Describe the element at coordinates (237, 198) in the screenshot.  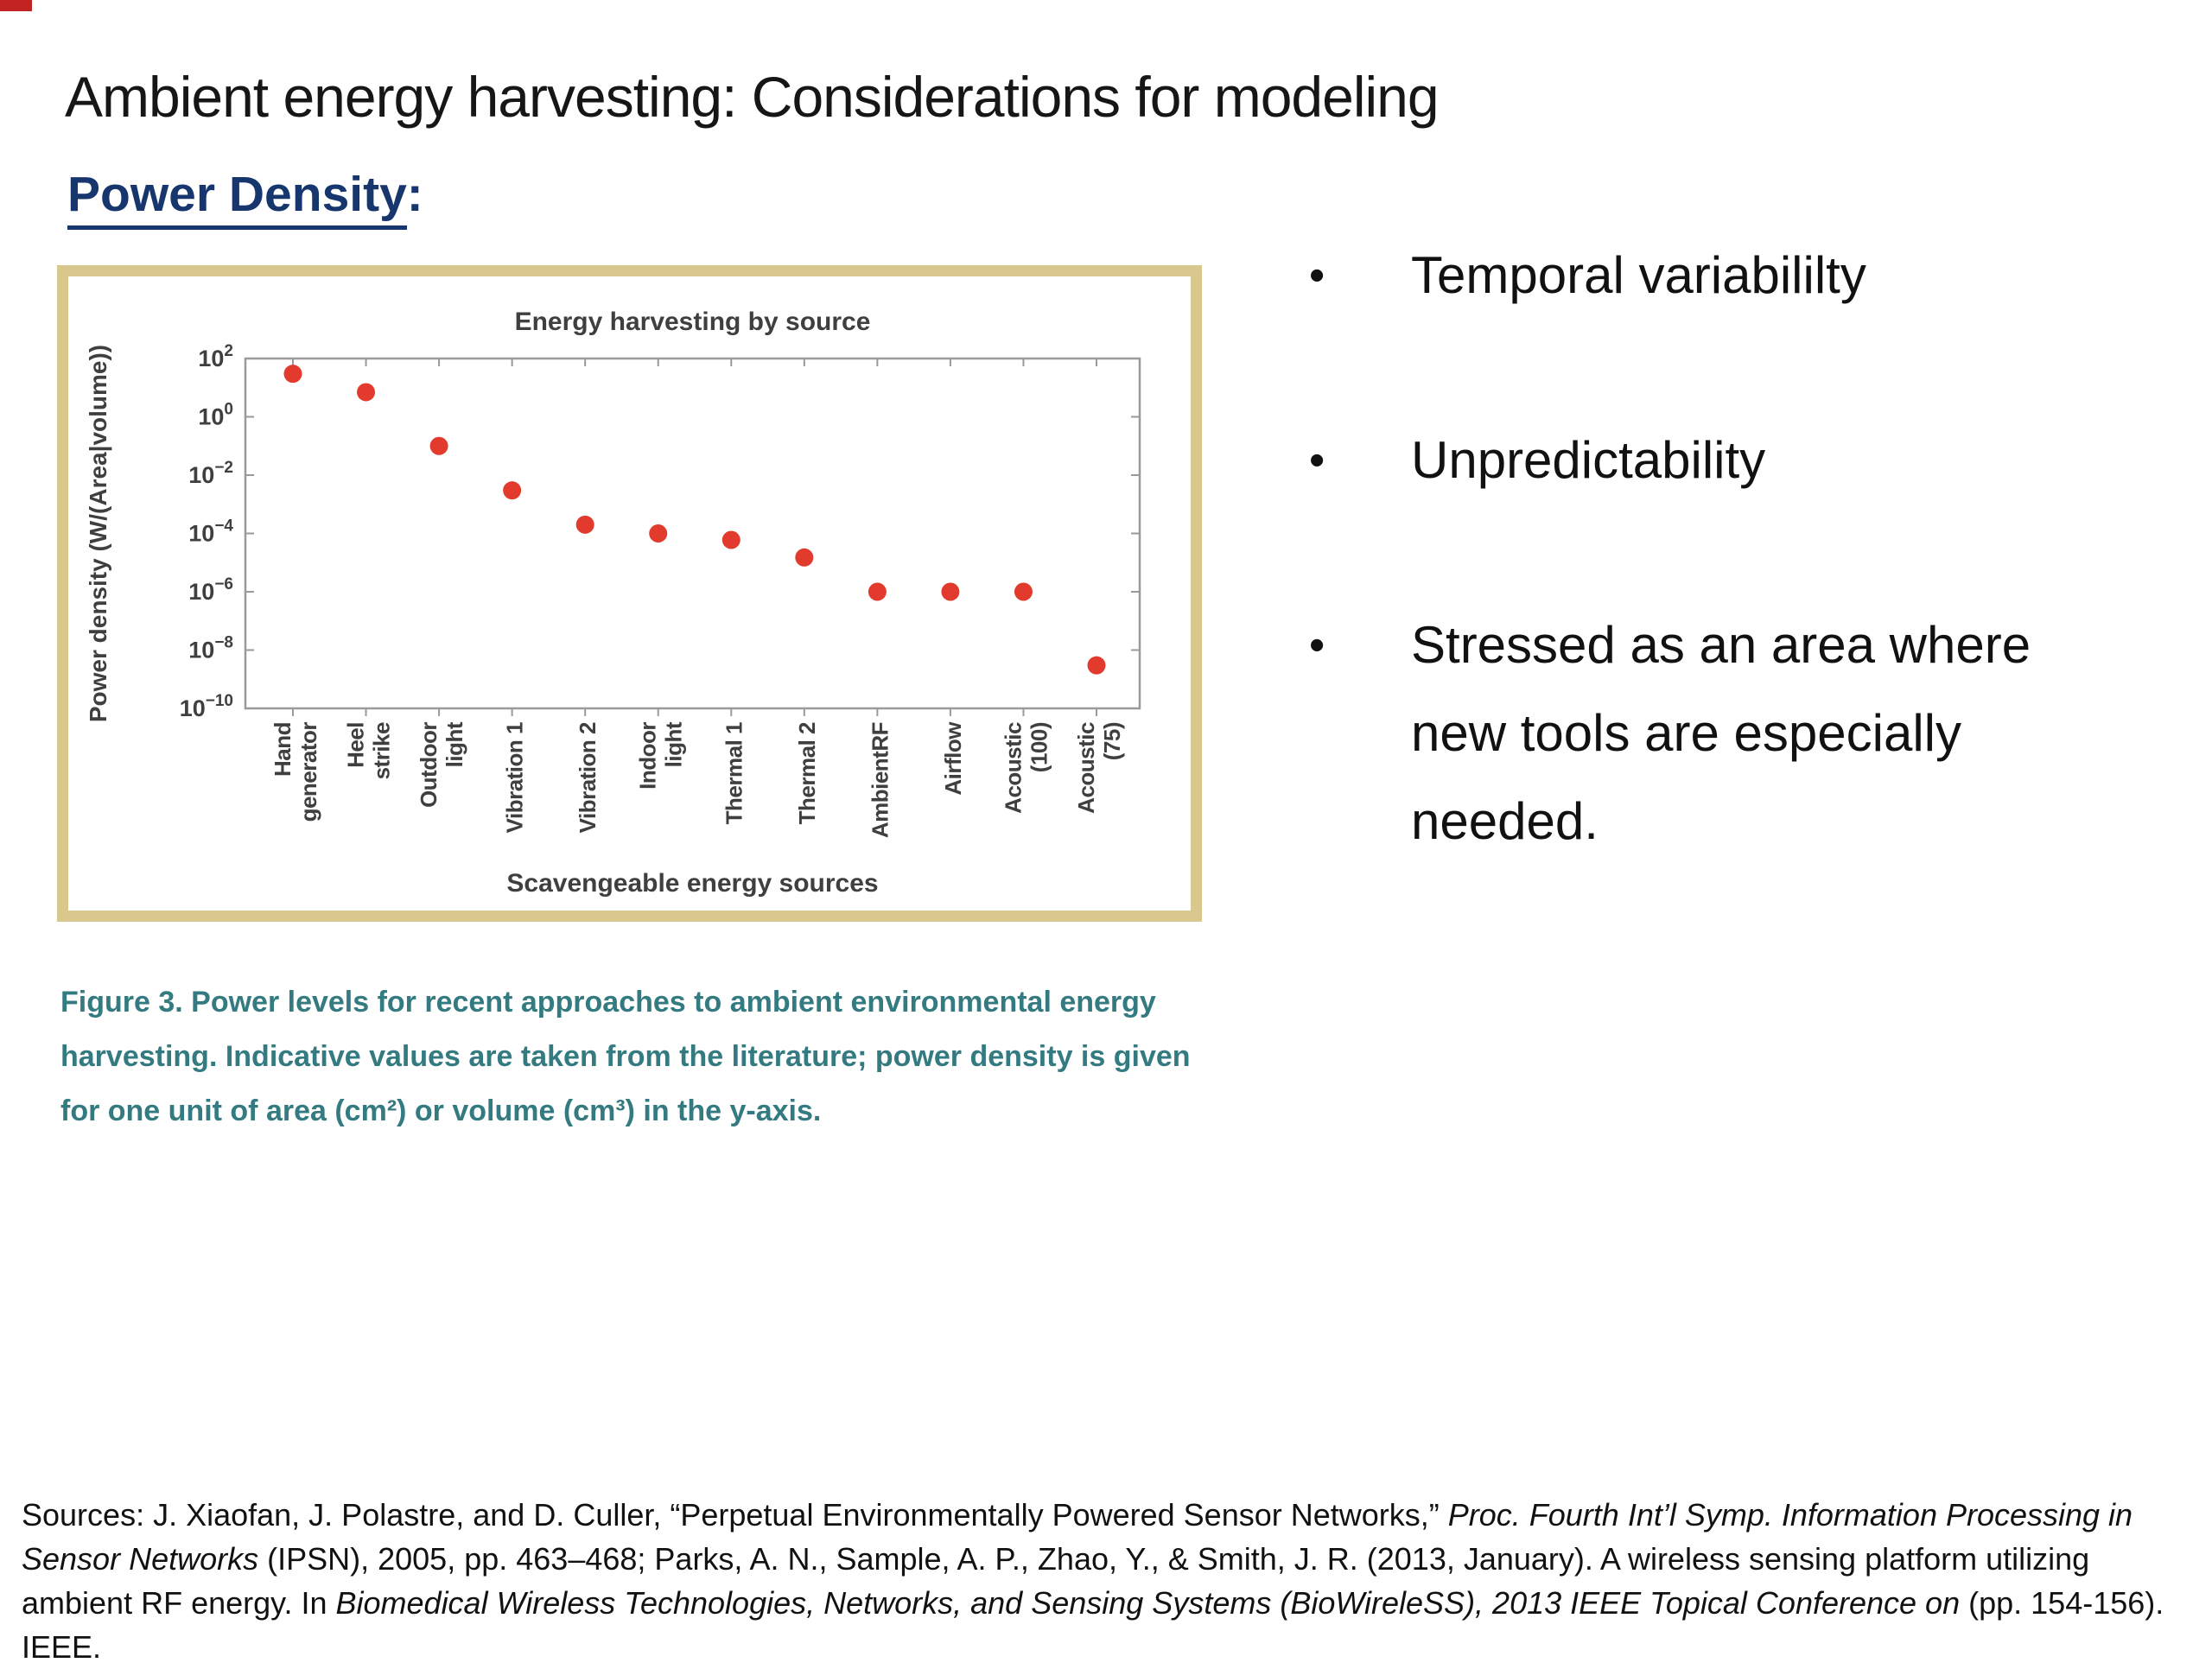
I see `section-heading-text: Power Density` at that location.